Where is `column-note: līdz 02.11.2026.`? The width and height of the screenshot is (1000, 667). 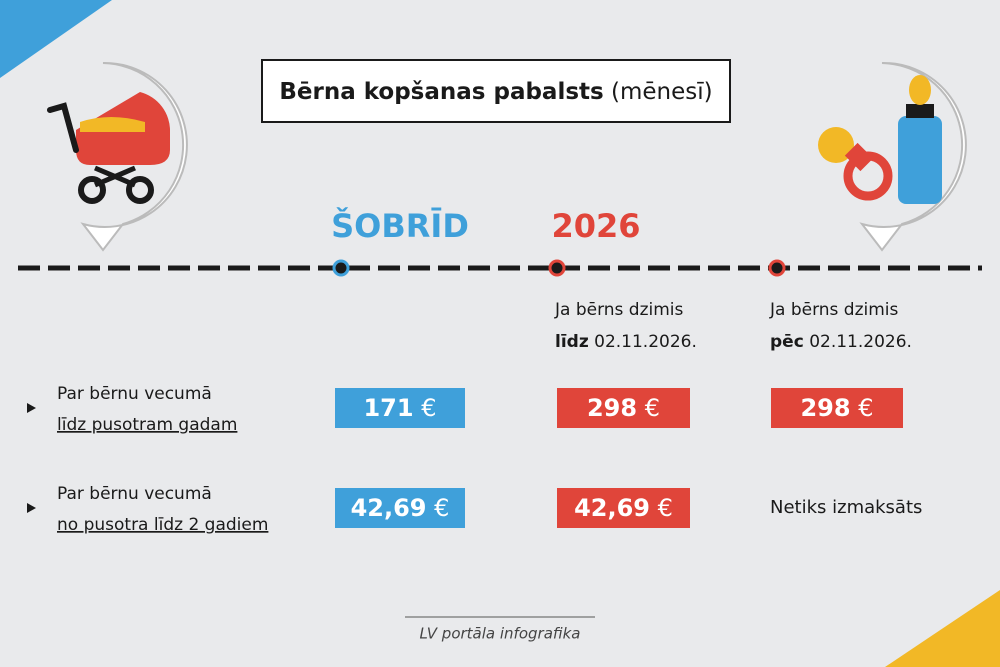
column-note: līdz 02.11.2026. is located at coordinates (626, 342).